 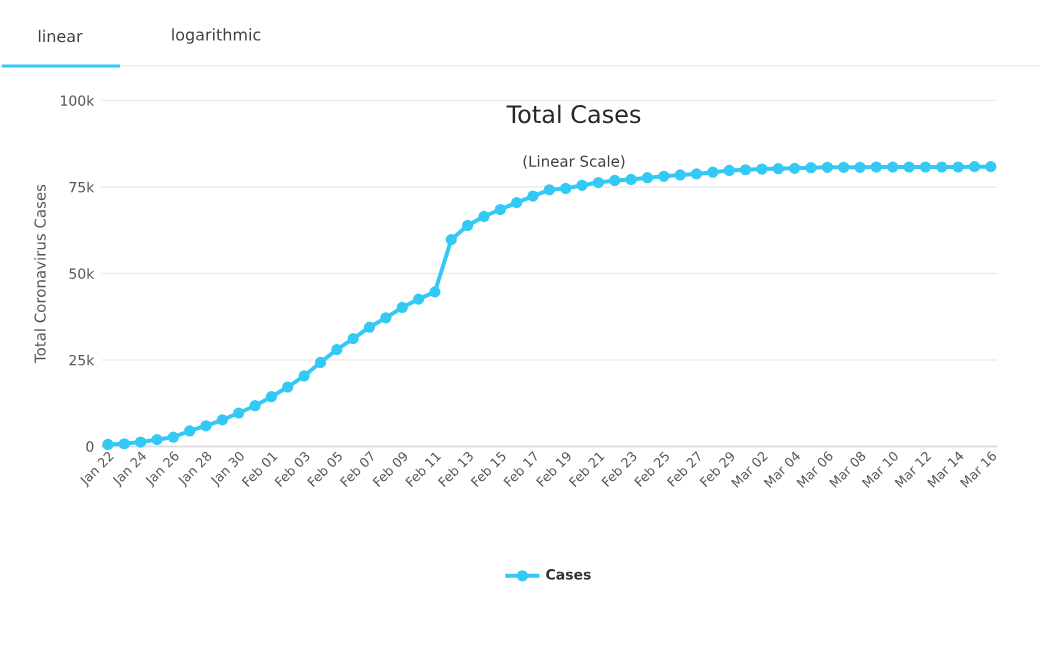 I want to click on text: logarithmic, so click(x=216, y=36).